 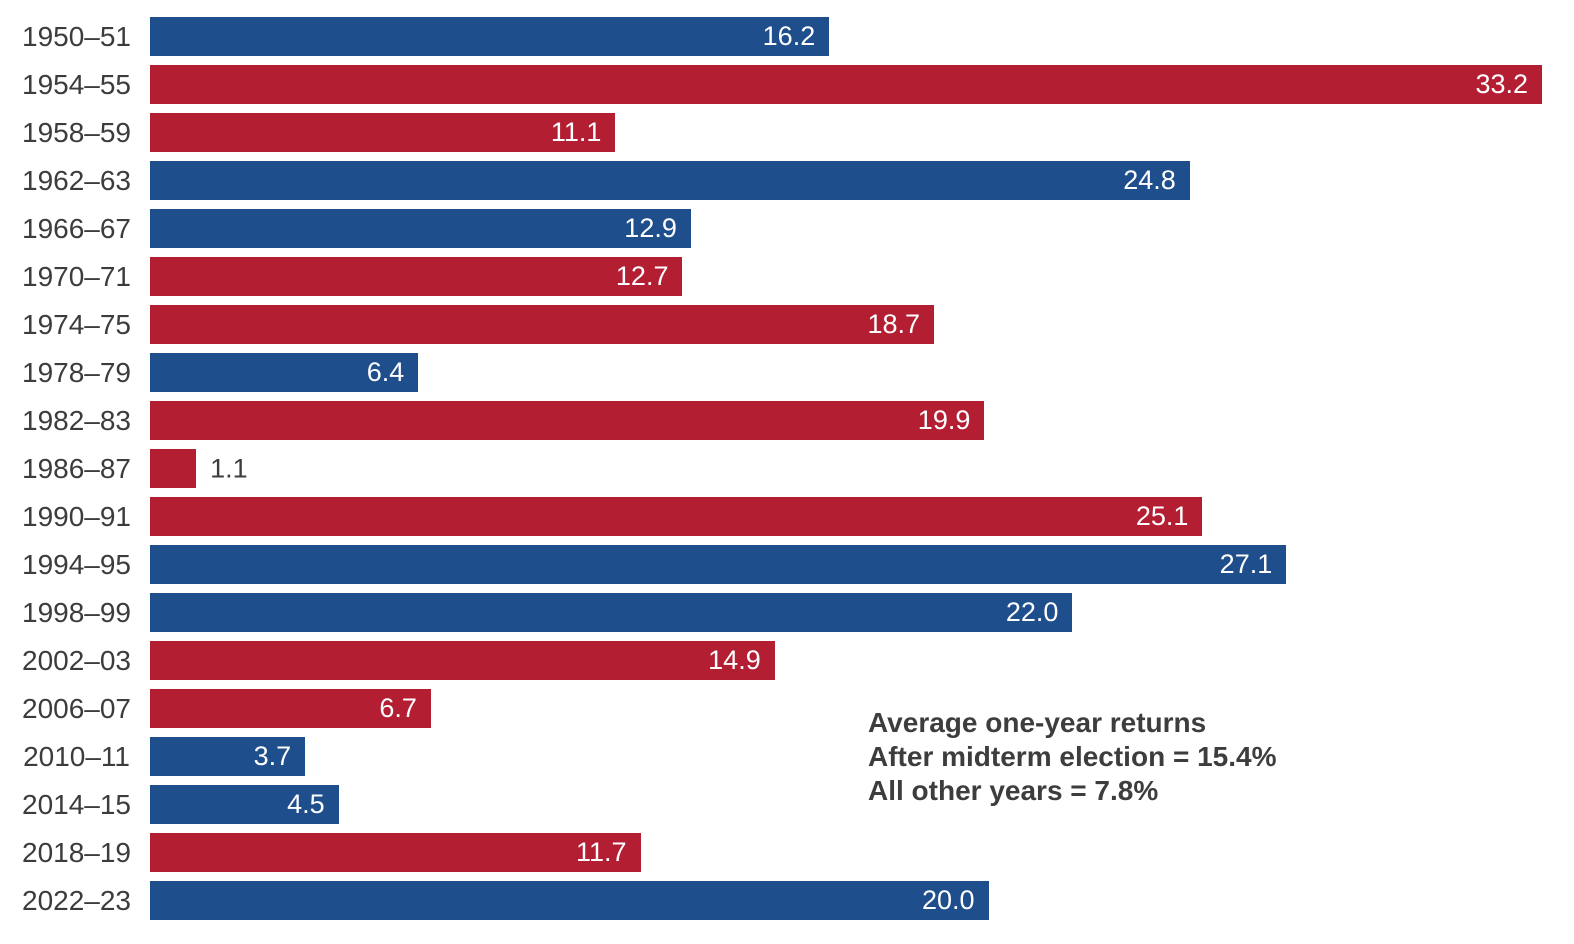 What do you see at coordinates (676, 516) in the screenshot?
I see `bar: 25.1` at bounding box center [676, 516].